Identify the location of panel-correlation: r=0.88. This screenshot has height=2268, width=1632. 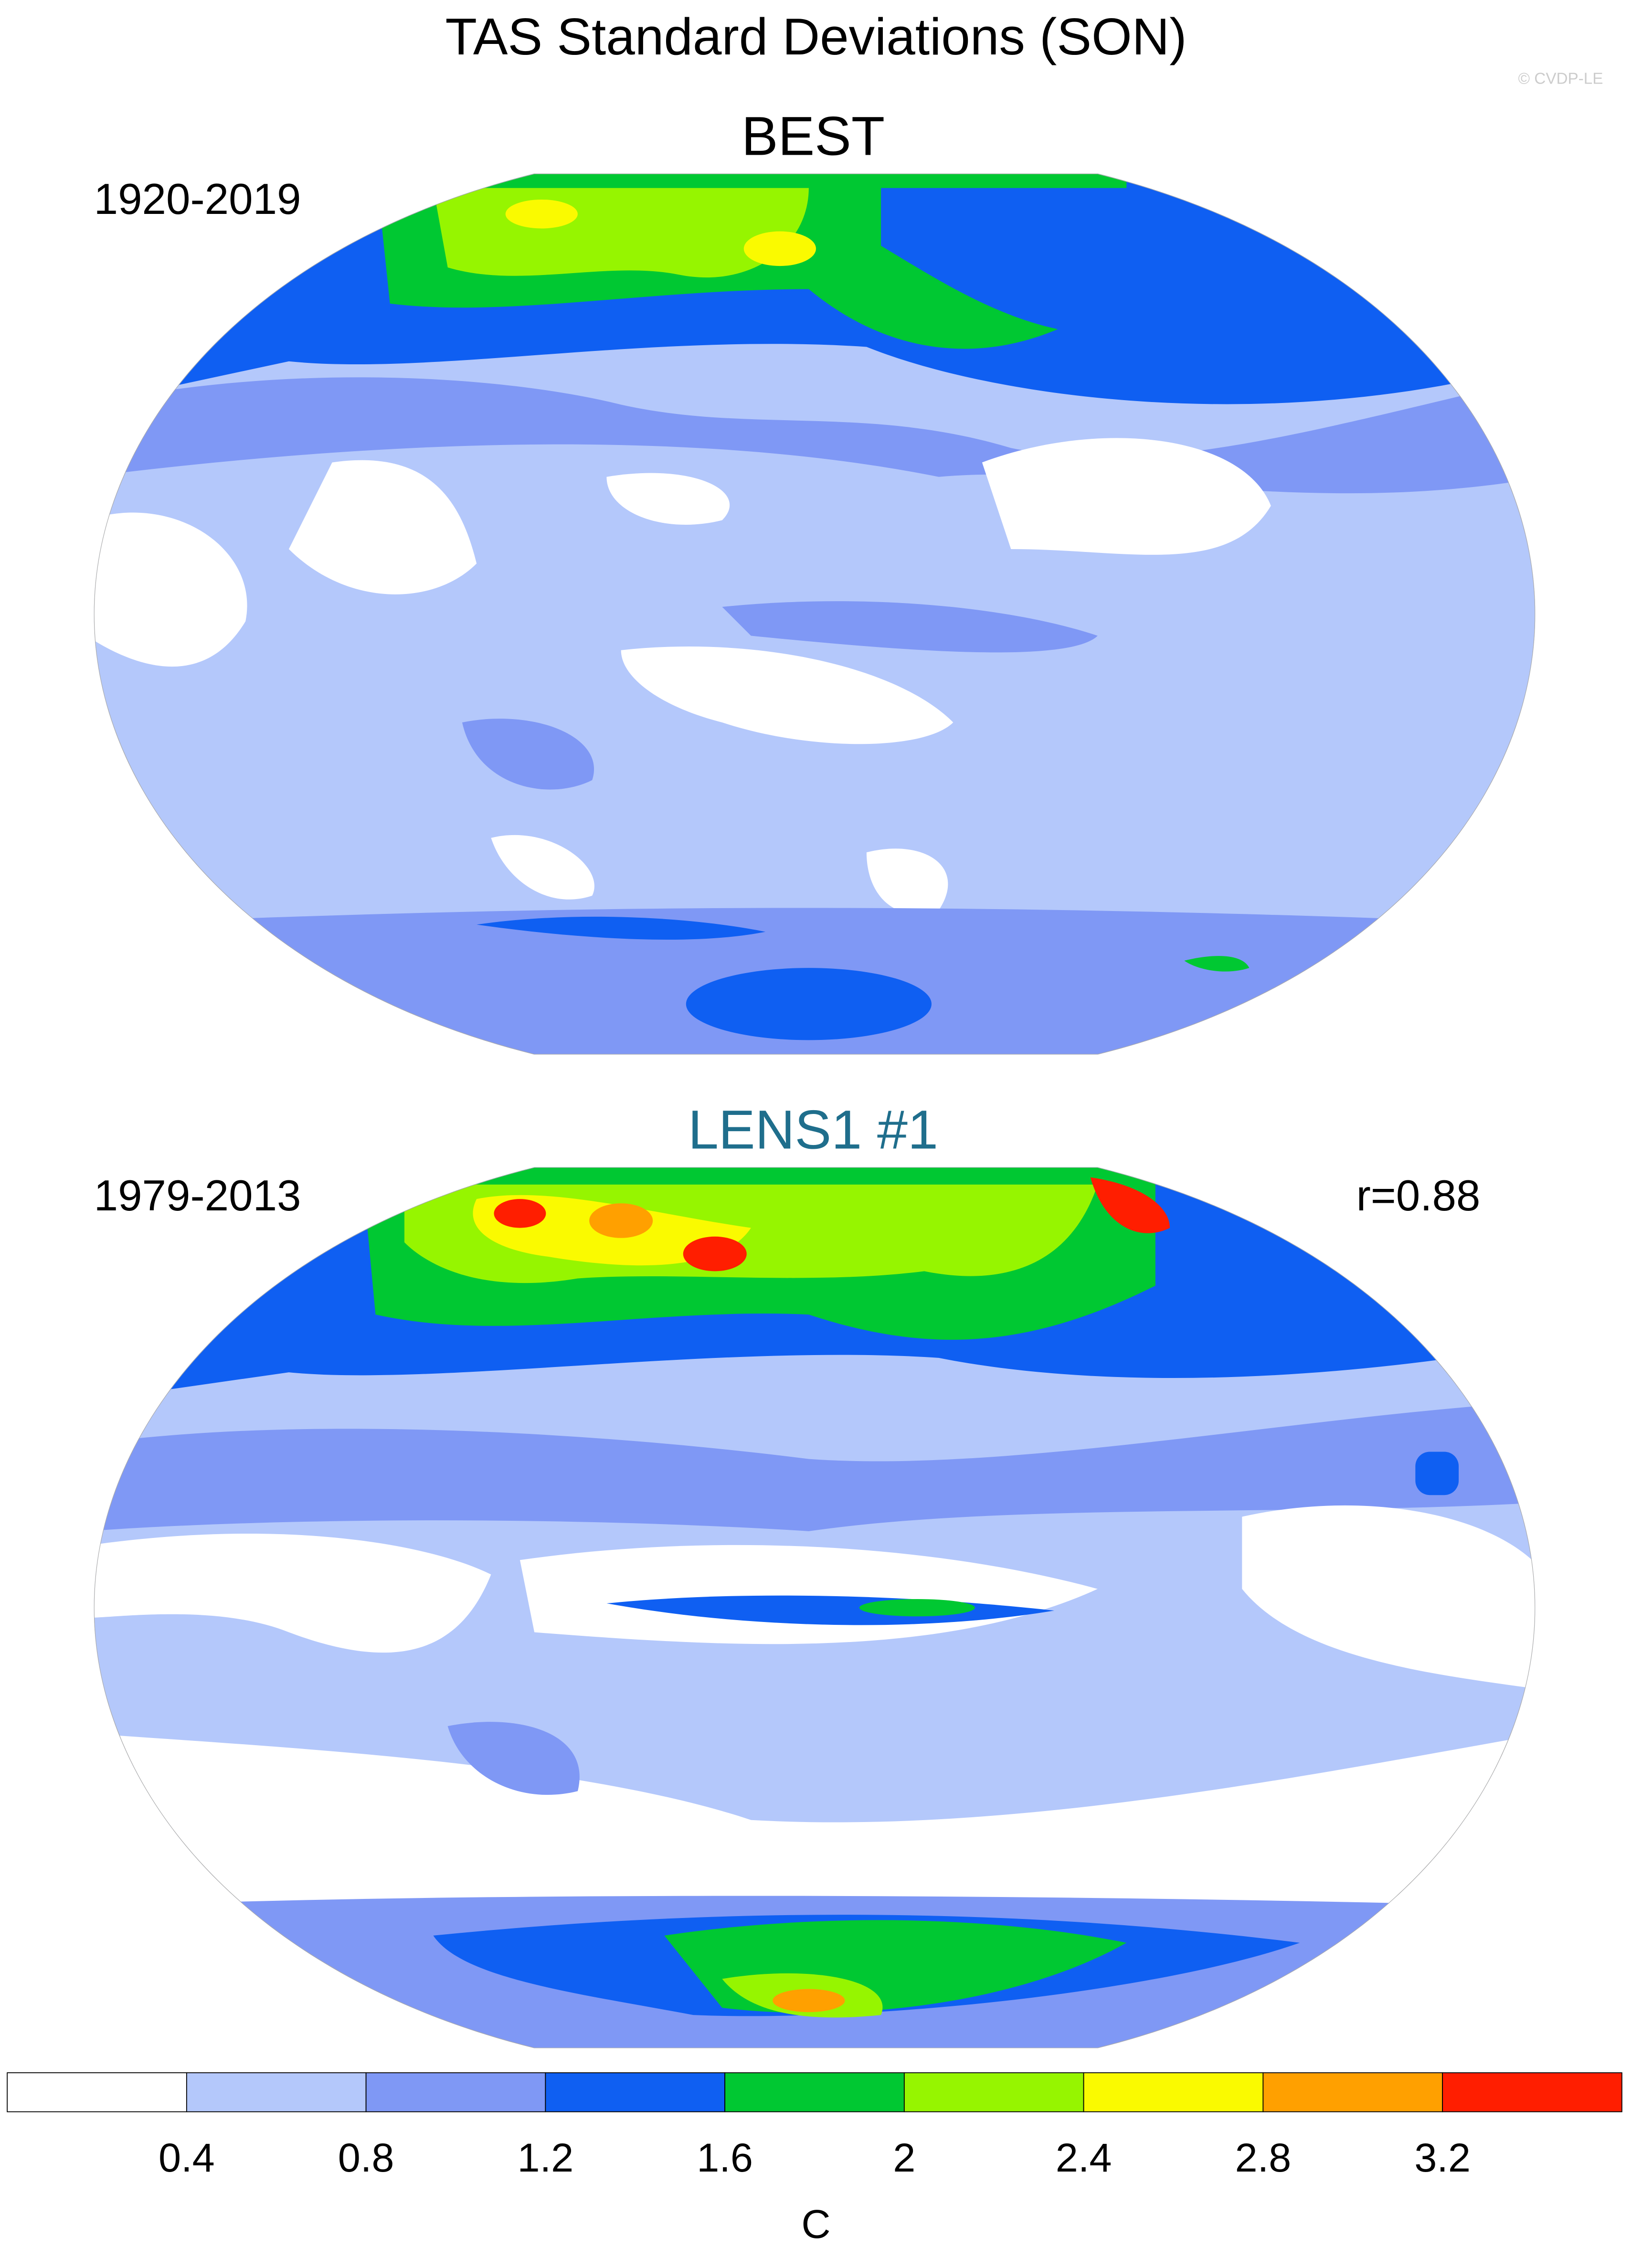
(1418, 1196).